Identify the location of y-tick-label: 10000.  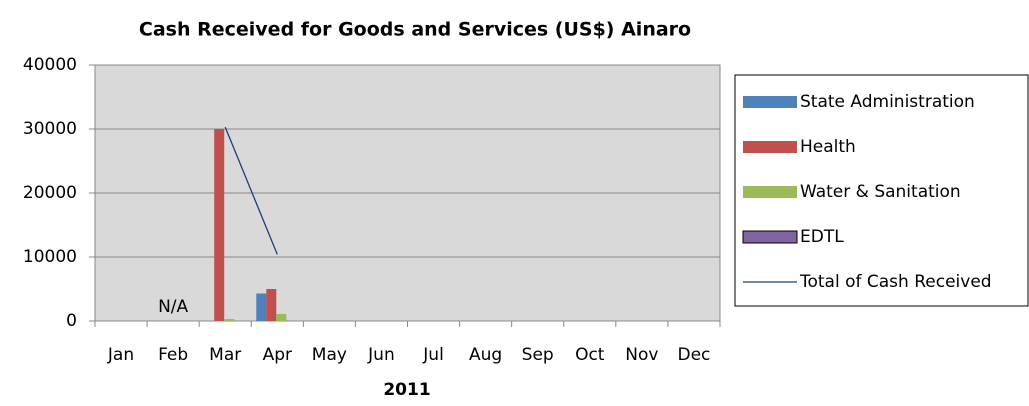
(50, 257).